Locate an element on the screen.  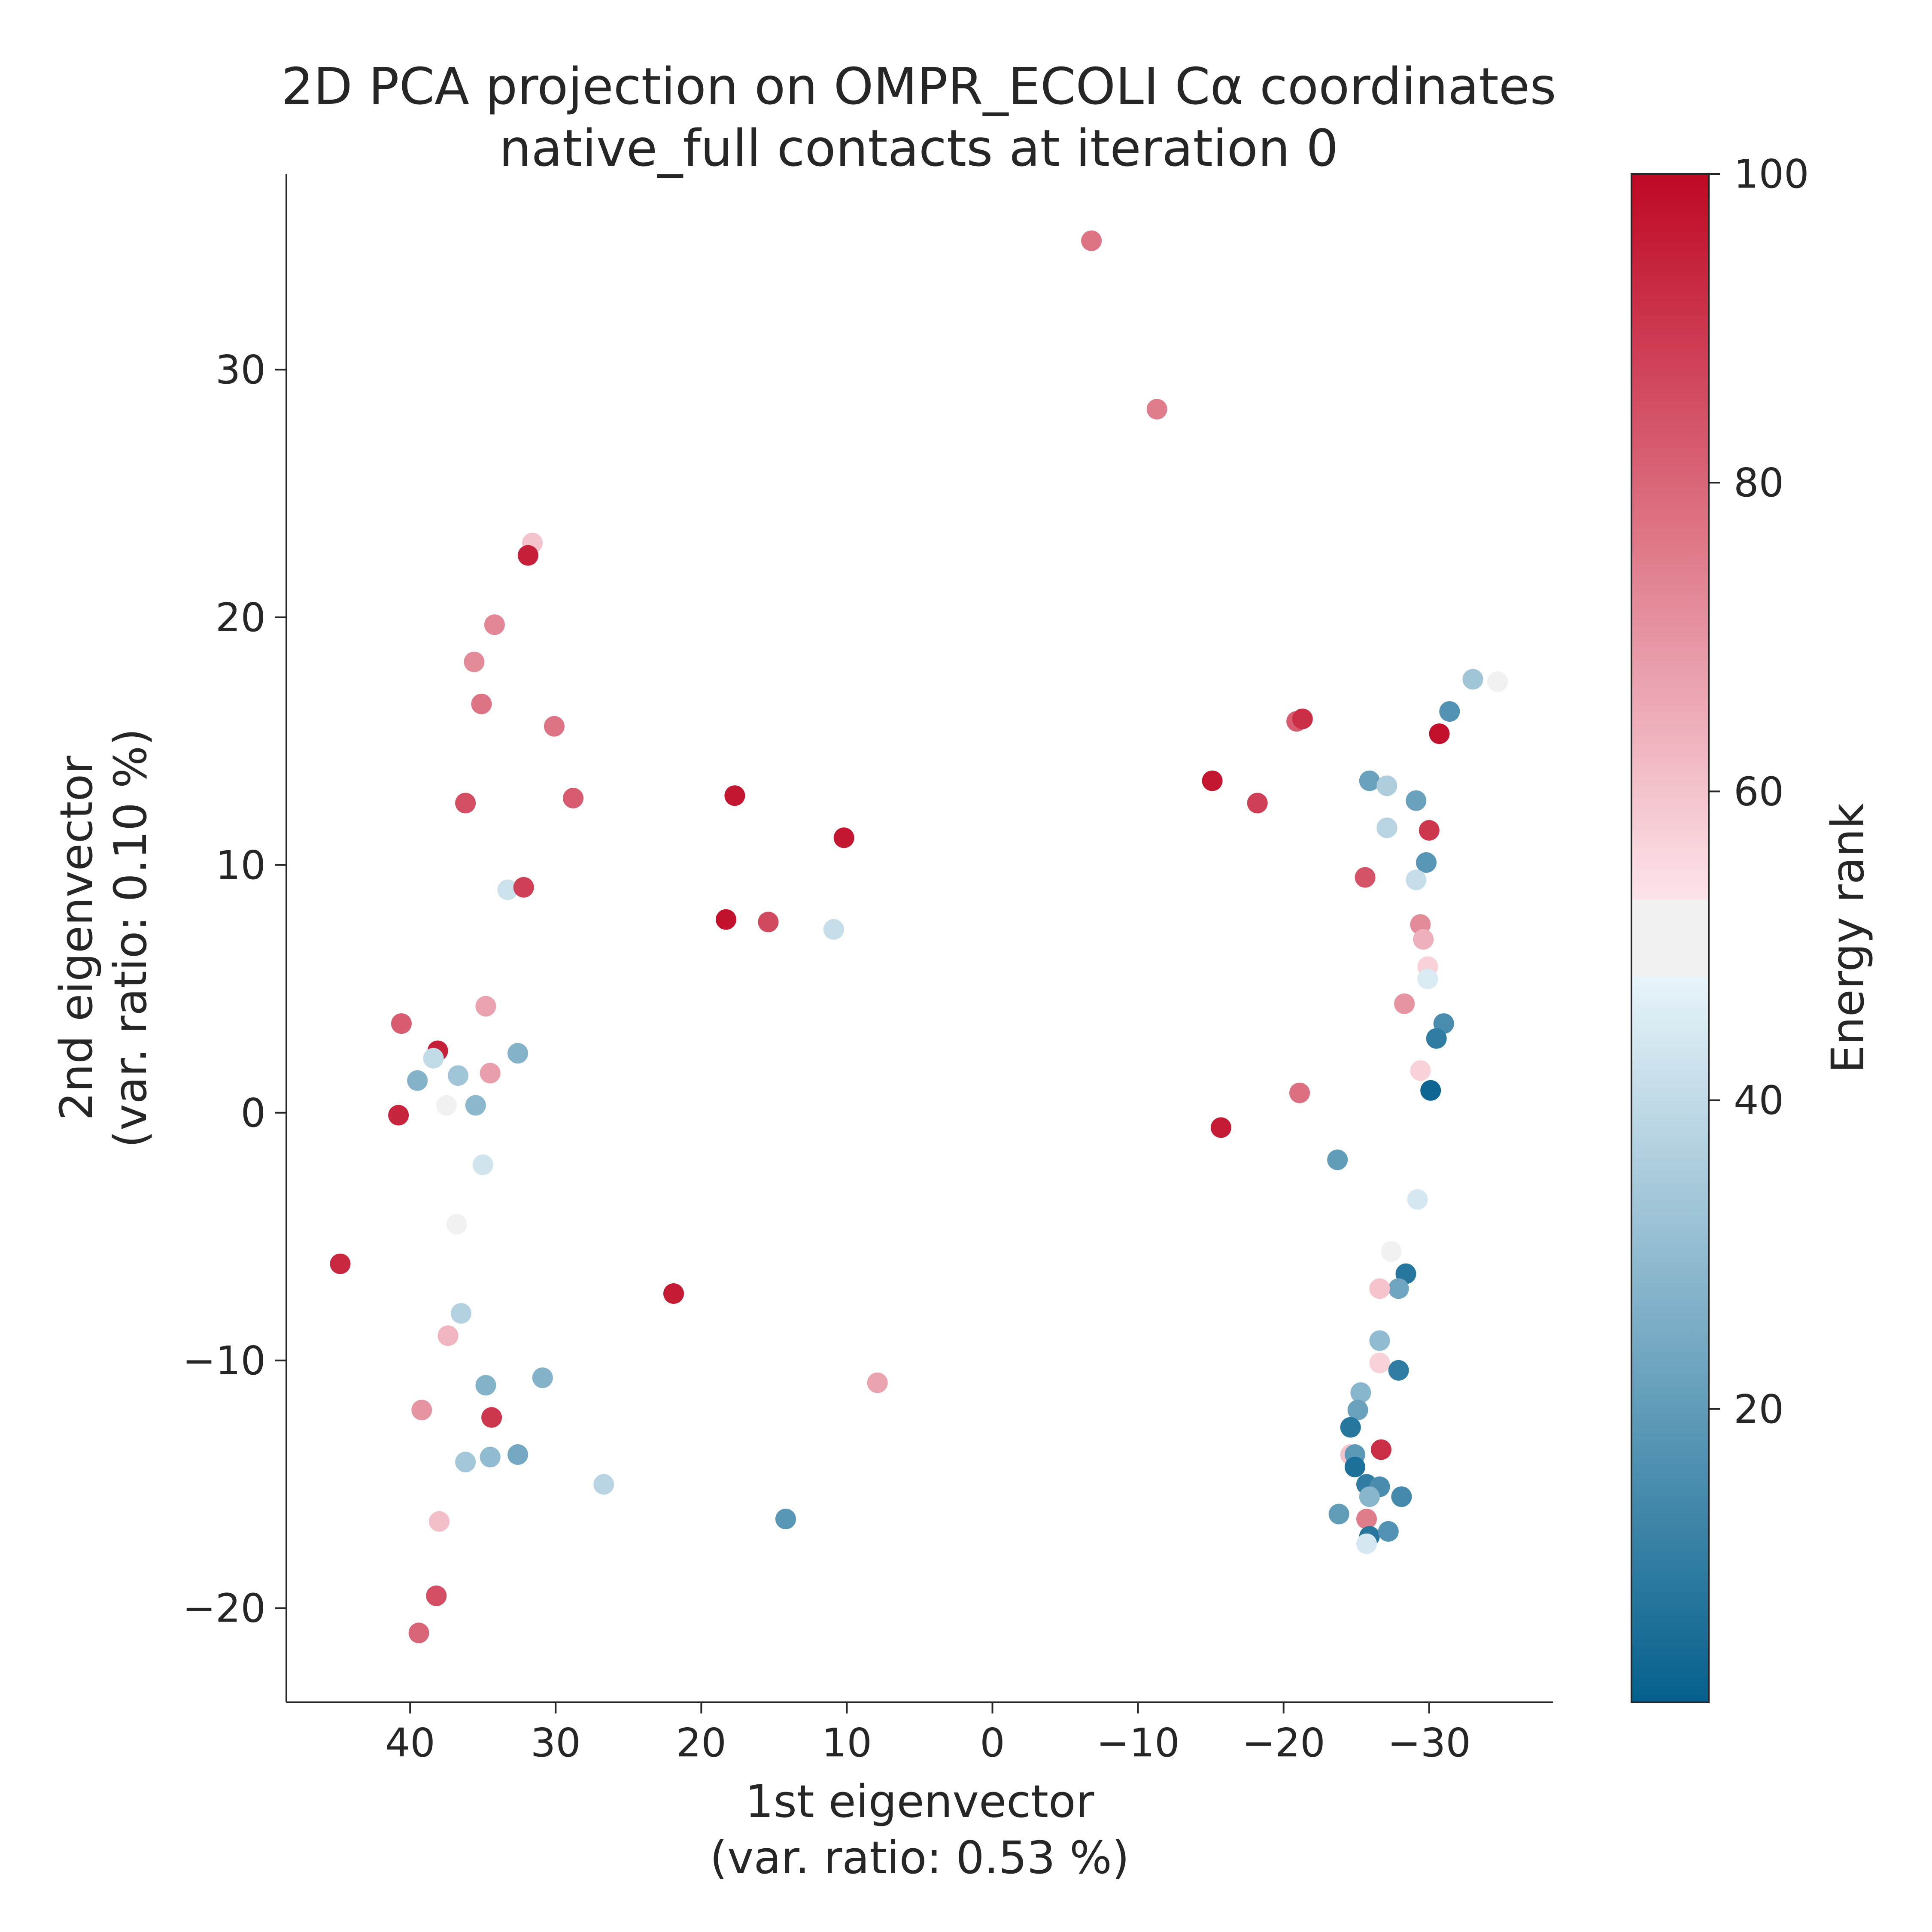
colorbar-ticks: 20 40 60 80 100 is located at coordinates (1759, 792).